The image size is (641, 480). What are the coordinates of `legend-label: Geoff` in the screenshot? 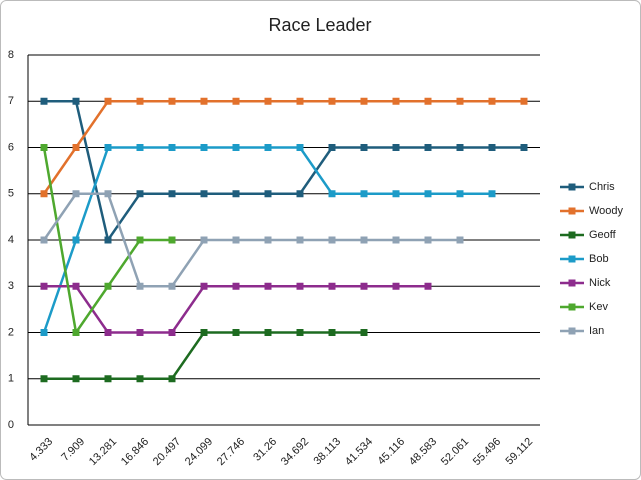 It's located at (603, 235).